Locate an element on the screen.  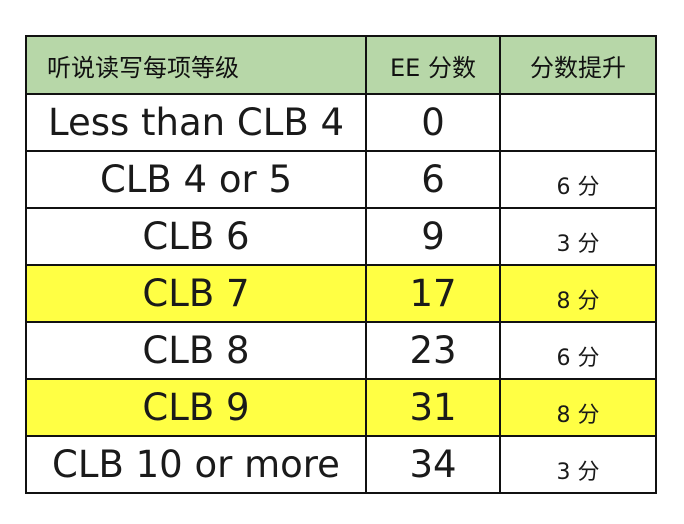
table-row: CLB 8 23 6 分 is located at coordinates (341, 350).